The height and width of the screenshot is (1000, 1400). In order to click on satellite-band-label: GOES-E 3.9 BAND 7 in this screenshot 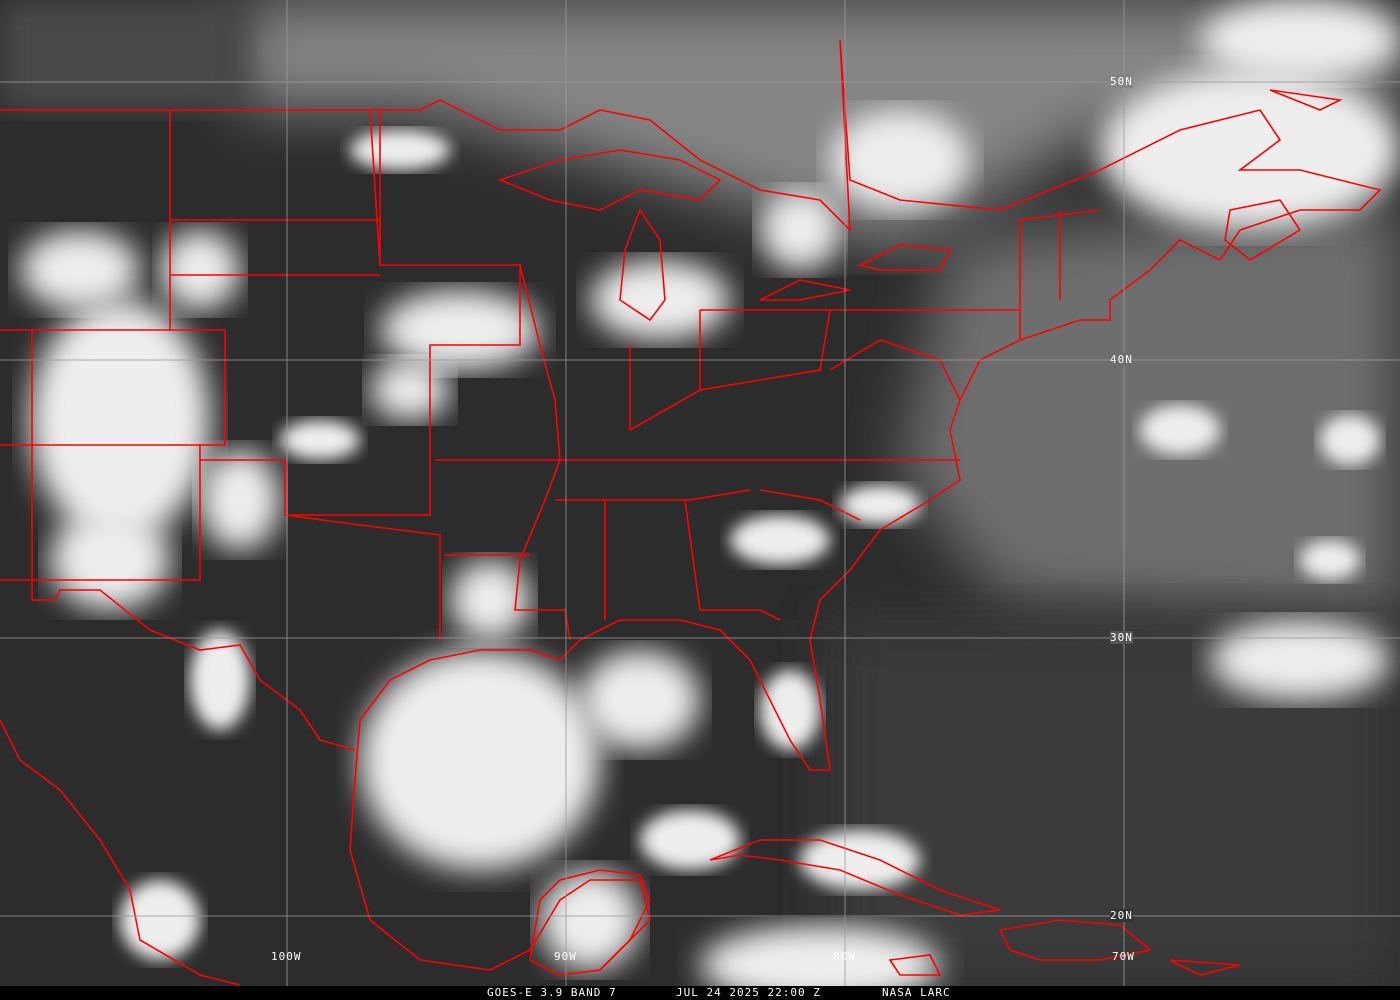, I will do `click(552, 992)`.